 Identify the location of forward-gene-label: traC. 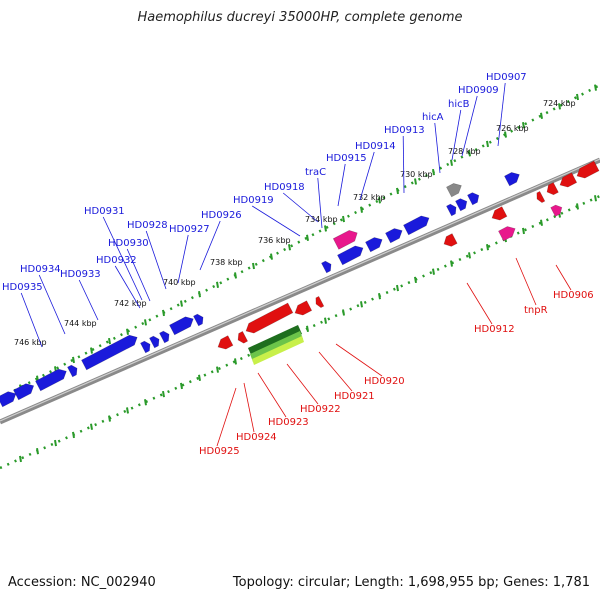
(315, 172).